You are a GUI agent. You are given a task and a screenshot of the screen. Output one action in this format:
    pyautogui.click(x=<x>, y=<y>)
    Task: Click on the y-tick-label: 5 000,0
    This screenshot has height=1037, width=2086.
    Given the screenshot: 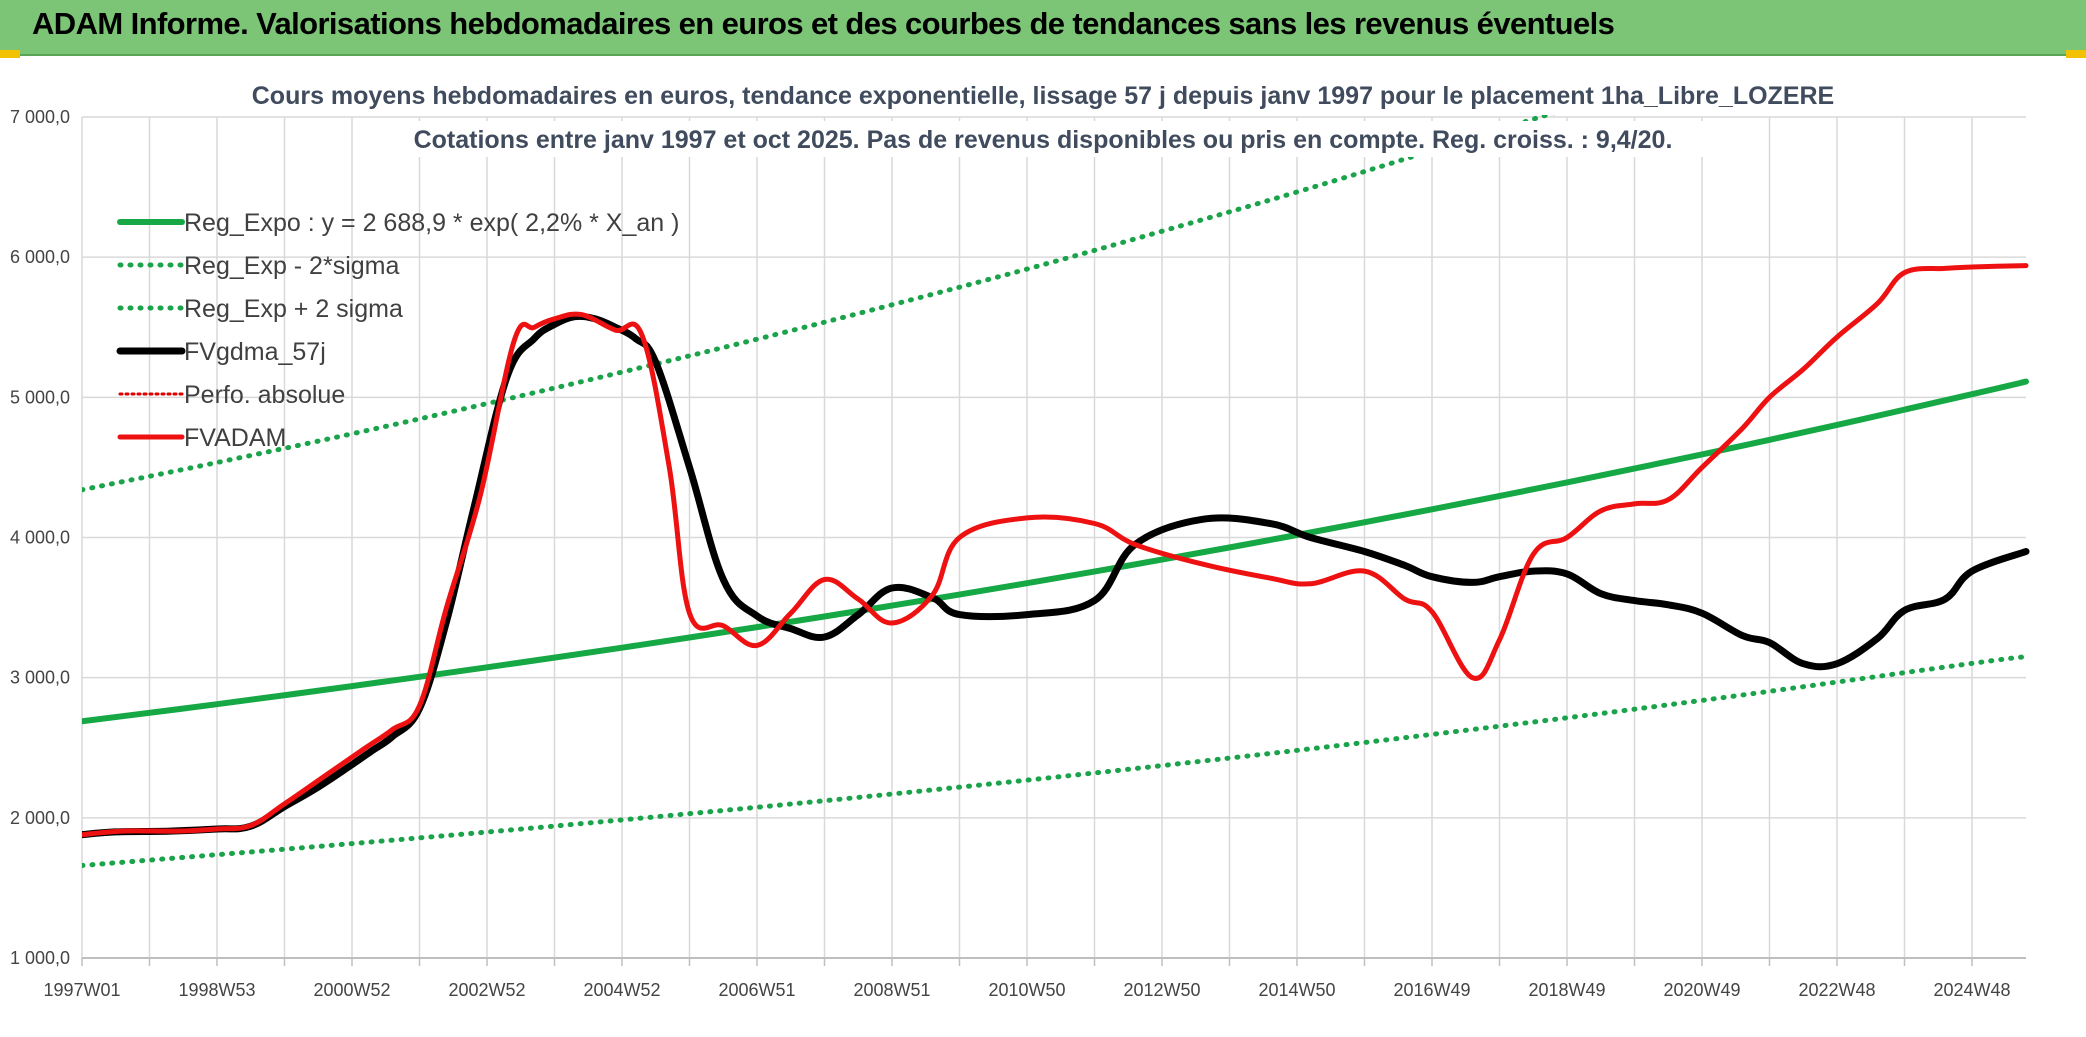 What is the action you would take?
    pyautogui.click(x=40, y=397)
    